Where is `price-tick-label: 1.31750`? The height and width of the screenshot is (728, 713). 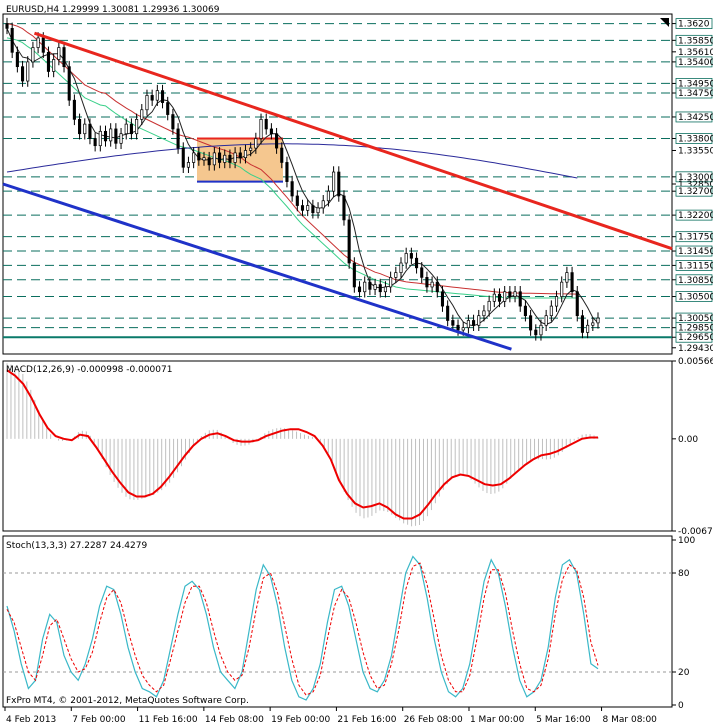 price-tick-label: 1.31750 is located at coordinates (695, 238).